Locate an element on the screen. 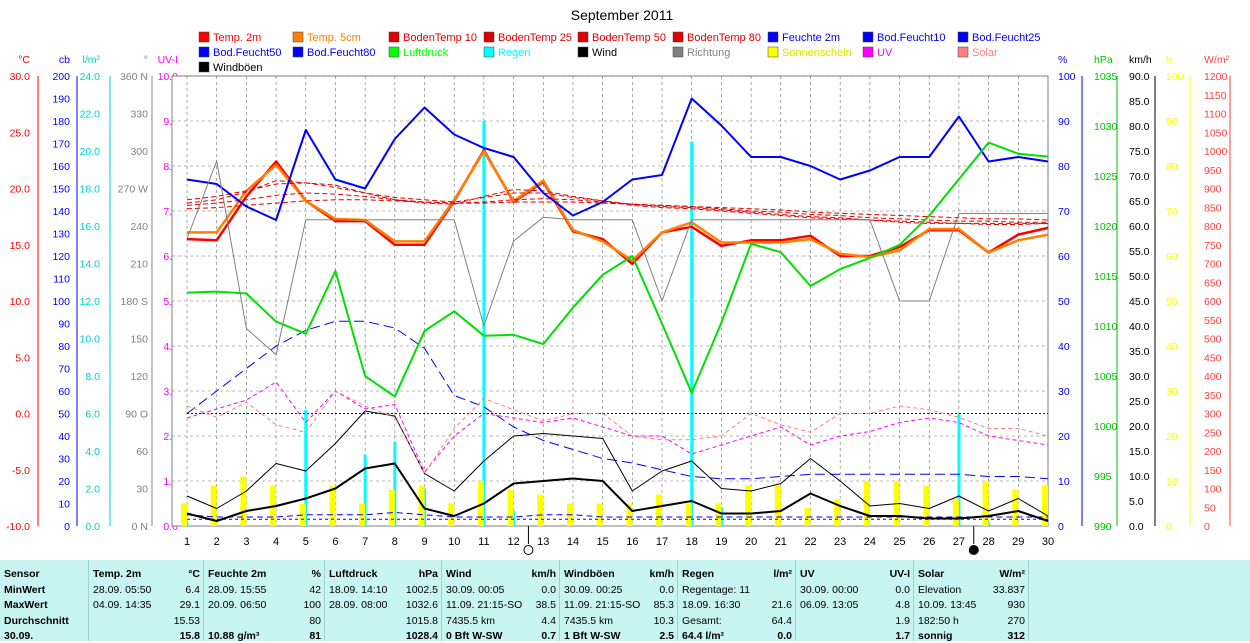 The width and height of the screenshot is (1250, 643). legend-entry: UV is located at coordinates (885, 53).